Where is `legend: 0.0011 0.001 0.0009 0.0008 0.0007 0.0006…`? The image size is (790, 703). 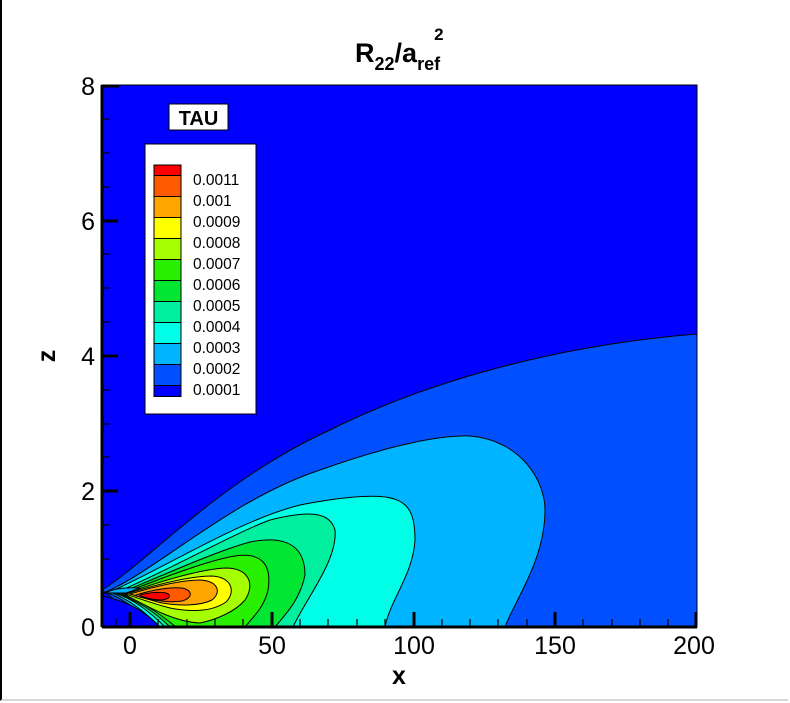 legend: 0.0011 0.001 0.0009 0.0008 0.0007 0.0006… is located at coordinates (200, 279).